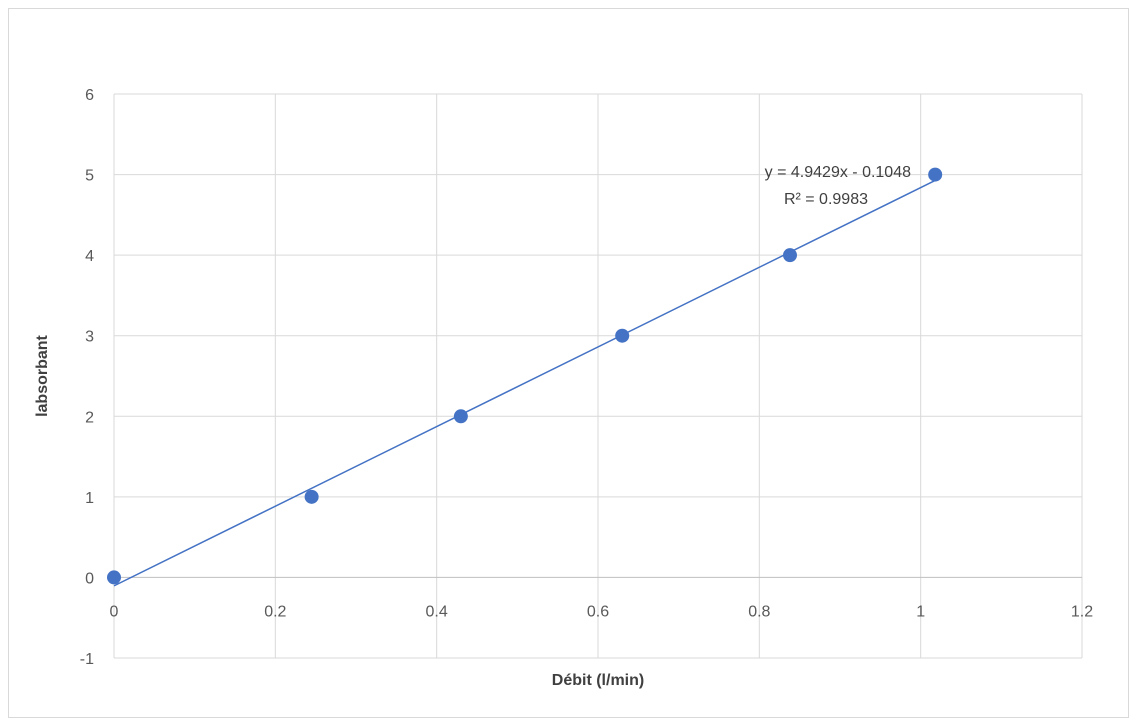  Describe the element at coordinates (89, 498) in the screenshot. I see `y-tick-label: 1` at that location.